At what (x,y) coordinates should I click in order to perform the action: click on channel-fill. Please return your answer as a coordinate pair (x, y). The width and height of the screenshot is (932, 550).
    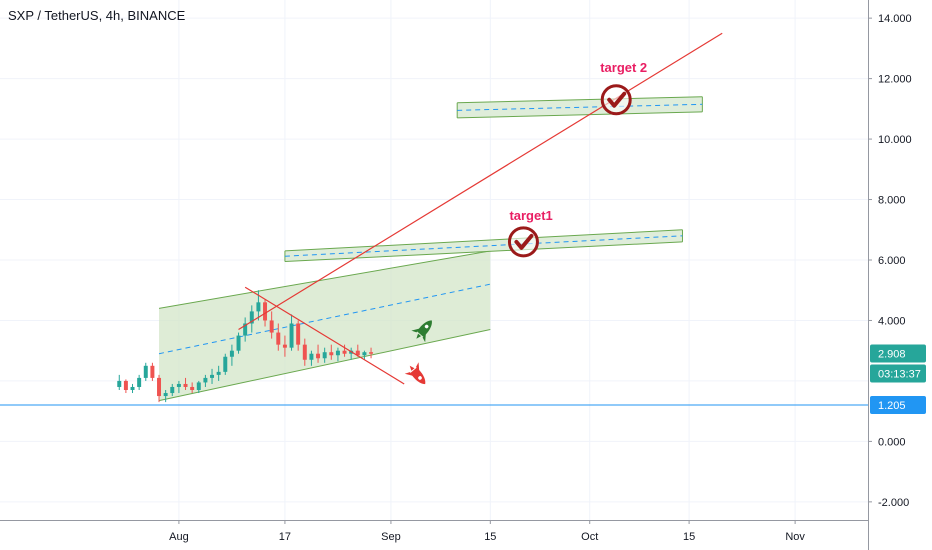
    Looking at the image, I should click on (325, 325).